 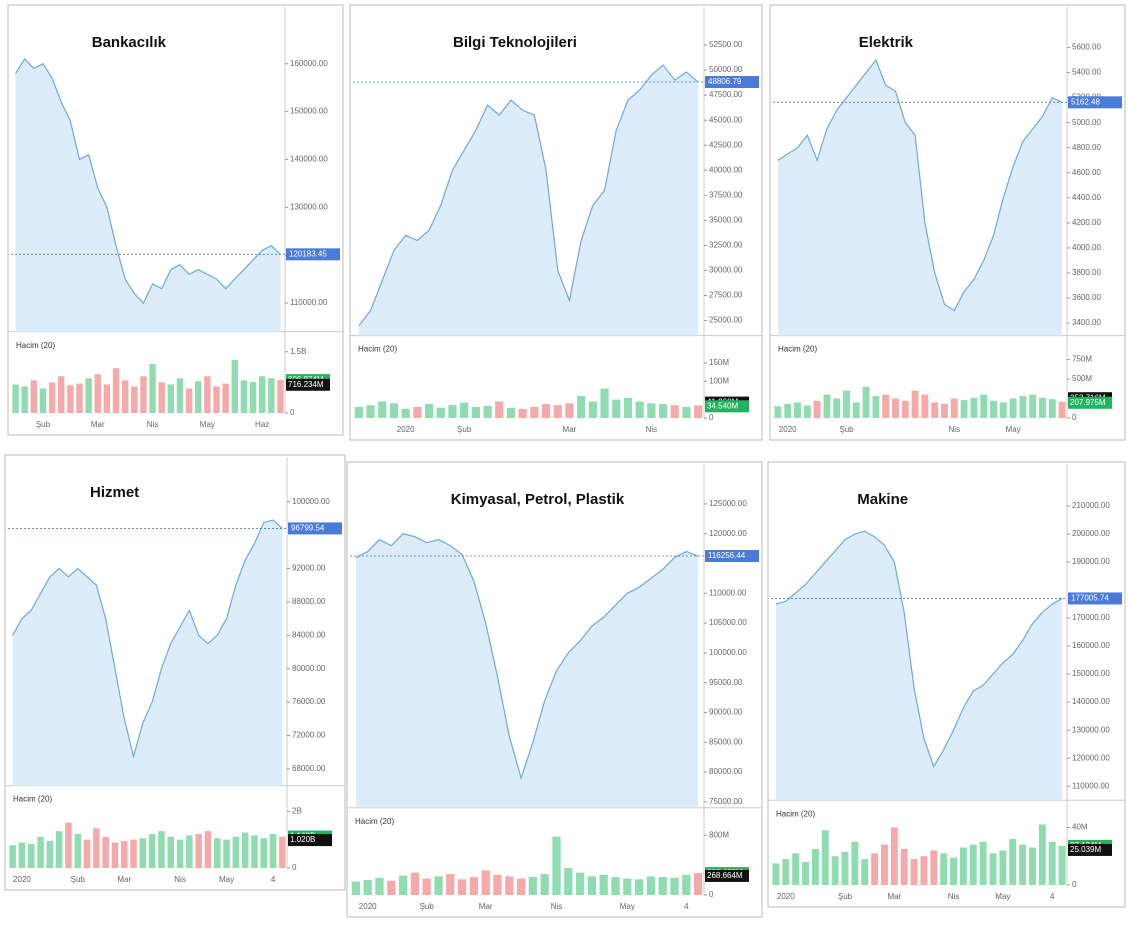 What do you see at coordinates (1086, 297) in the screenshot?
I see `y-tick-label: 3600.00` at bounding box center [1086, 297].